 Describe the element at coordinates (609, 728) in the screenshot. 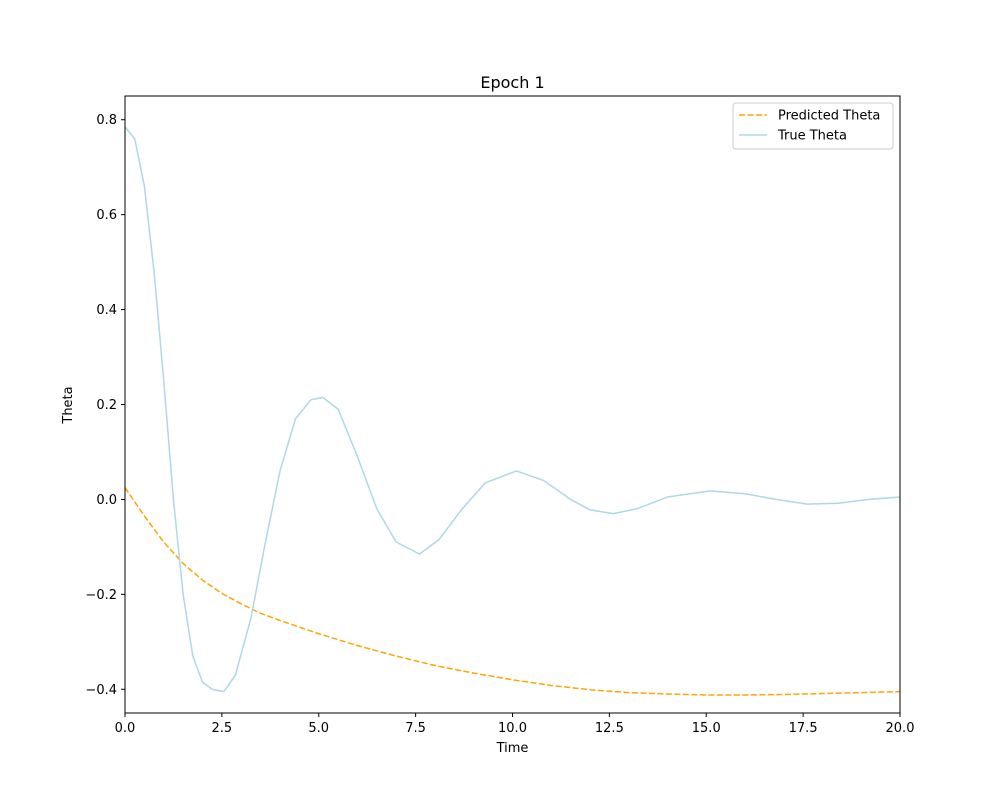

I see `x-tick-label: 12.5` at that location.